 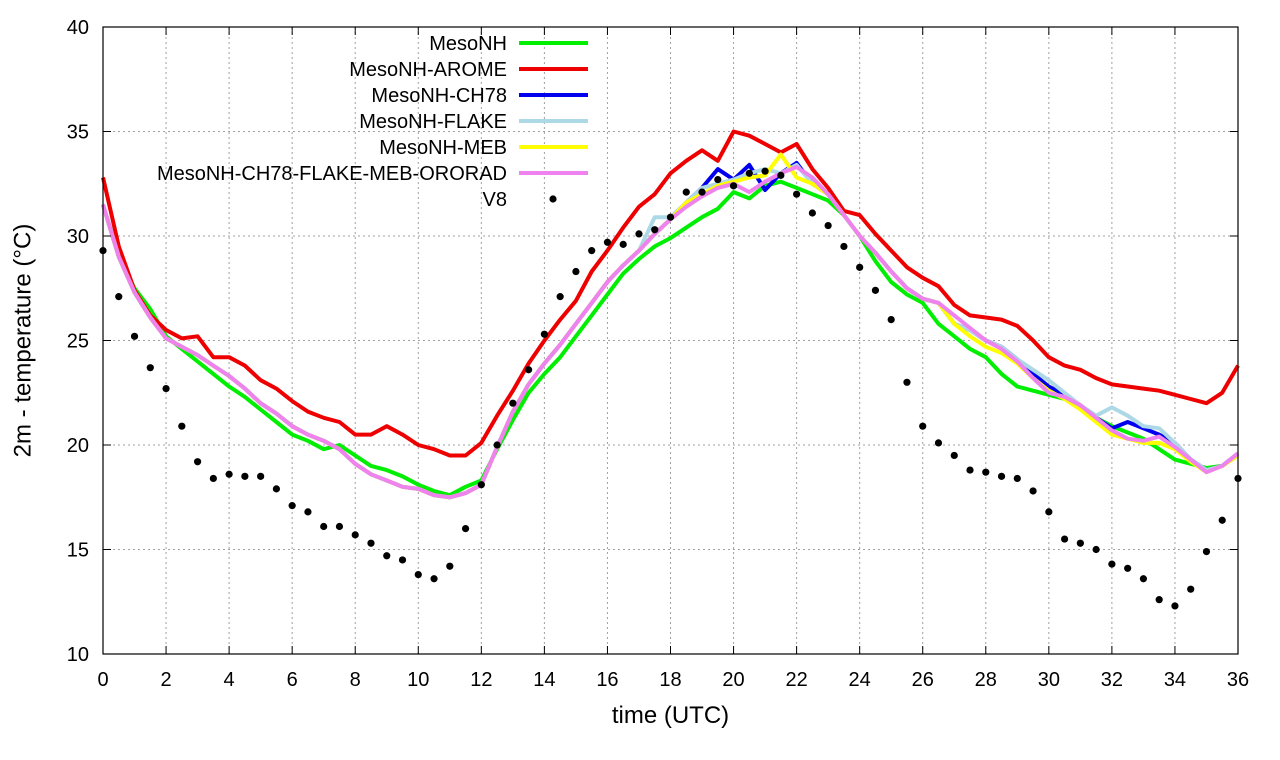 What do you see at coordinates (292, 680) in the screenshot?
I see `x-tick-label: 6` at bounding box center [292, 680].